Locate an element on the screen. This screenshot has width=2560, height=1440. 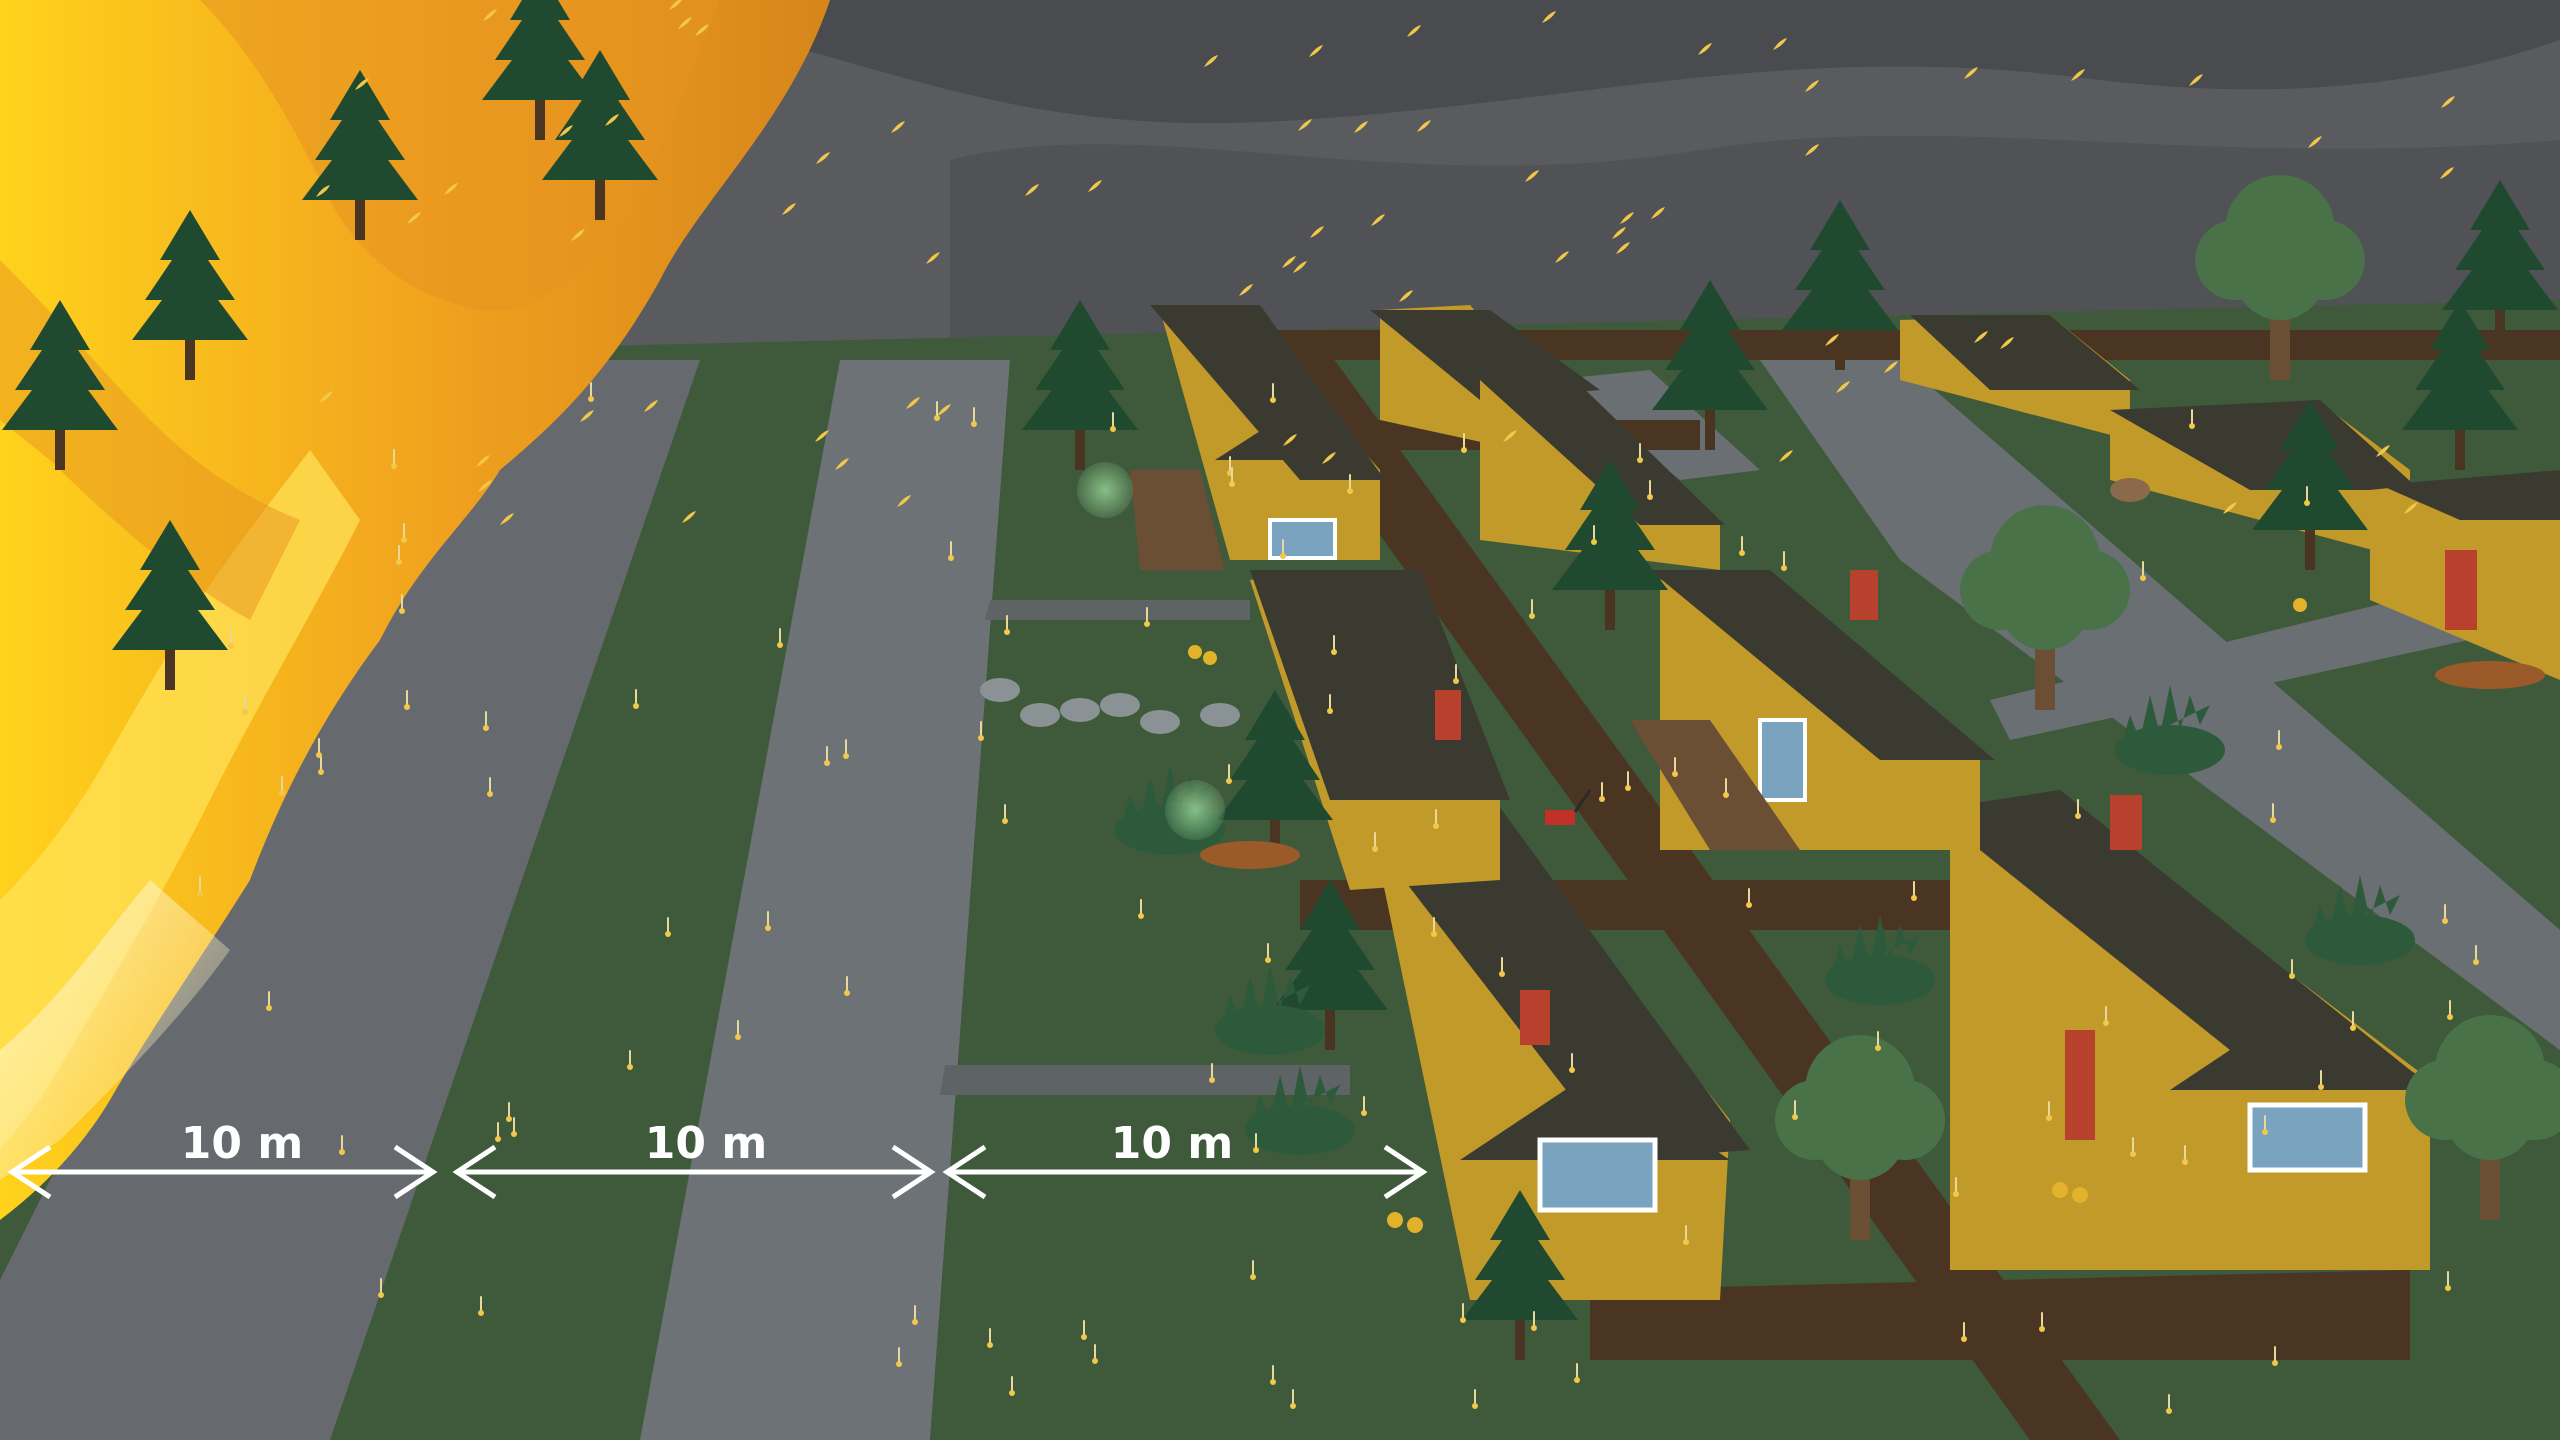
lawn-mower-icon is located at coordinates (1568, 807).